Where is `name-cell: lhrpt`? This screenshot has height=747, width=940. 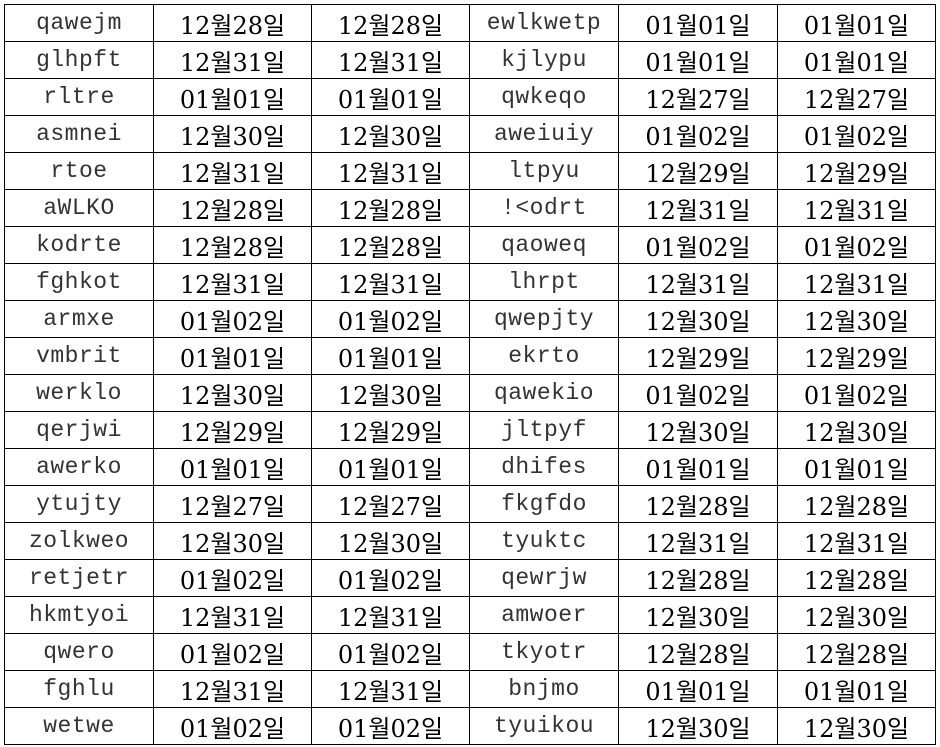 name-cell: lhrpt is located at coordinates (544, 282).